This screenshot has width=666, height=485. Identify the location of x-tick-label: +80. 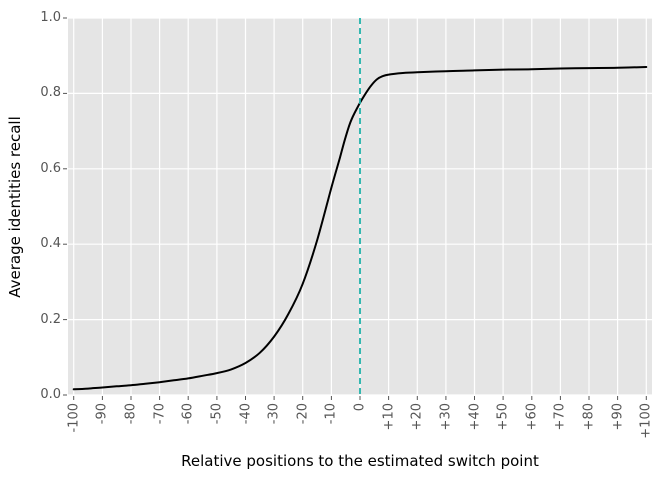
(589, 417).